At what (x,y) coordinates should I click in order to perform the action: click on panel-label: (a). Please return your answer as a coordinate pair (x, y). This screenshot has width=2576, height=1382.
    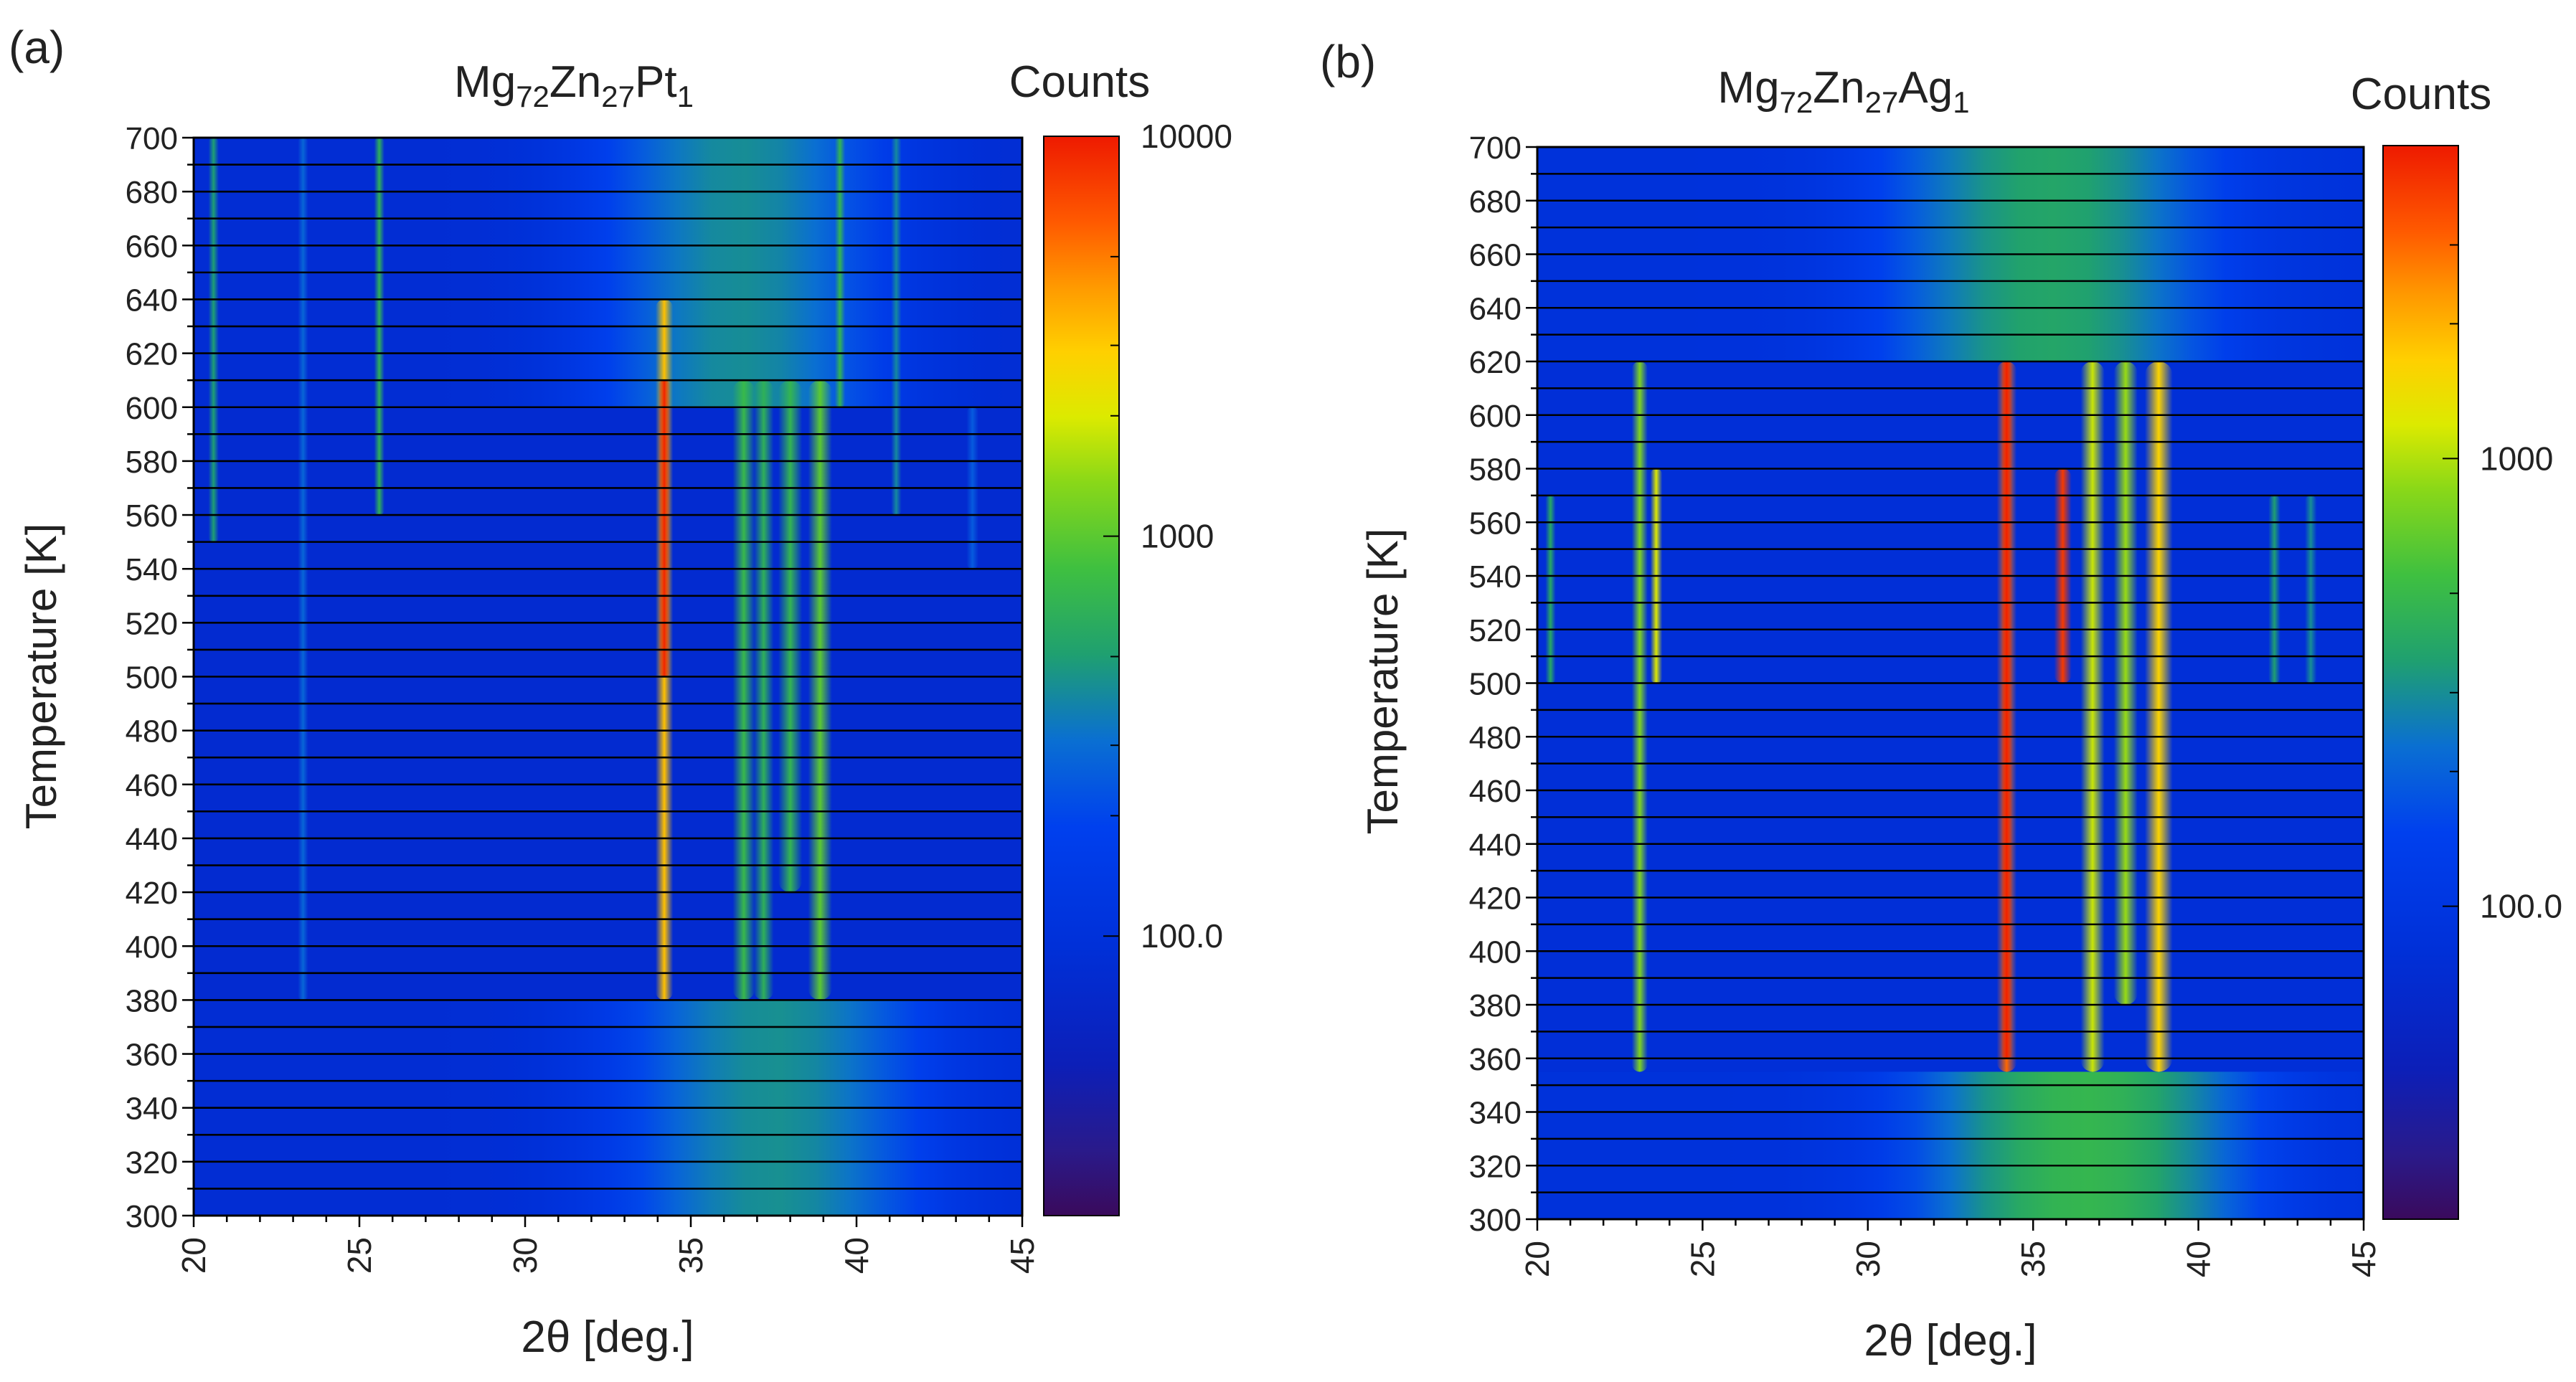
    Looking at the image, I should click on (37, 47).